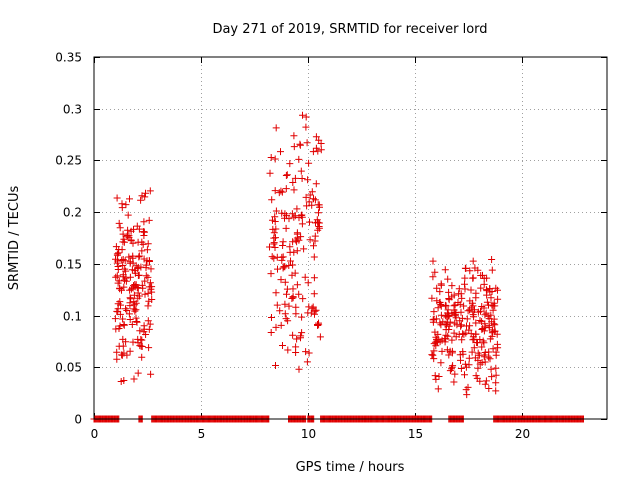 The image size is (640, 480). Describe the element at coordinates (350, 467) in the screenshot. I see `x-axis-title: GPS time / hours` at that location.